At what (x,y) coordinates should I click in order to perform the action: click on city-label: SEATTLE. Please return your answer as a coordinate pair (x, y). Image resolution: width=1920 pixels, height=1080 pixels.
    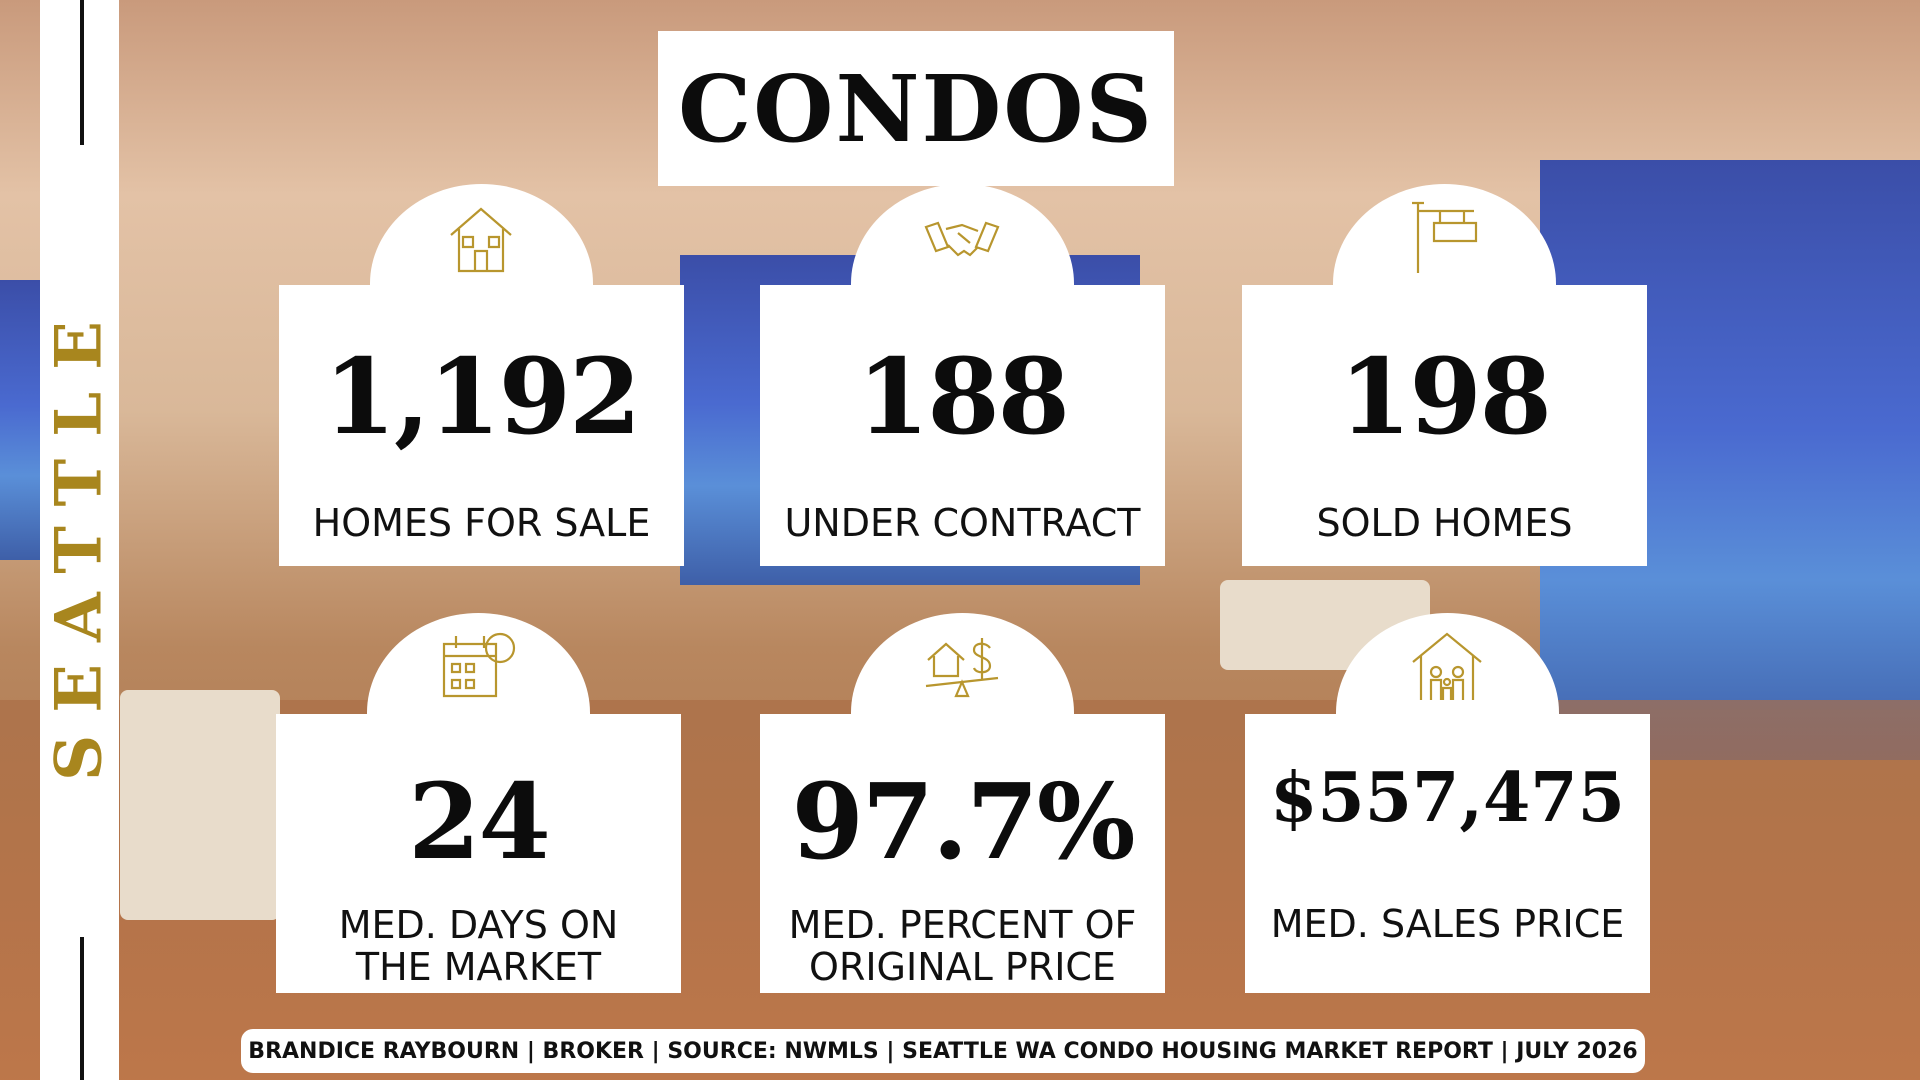
    Looking at the image, I should click on (79, 540).